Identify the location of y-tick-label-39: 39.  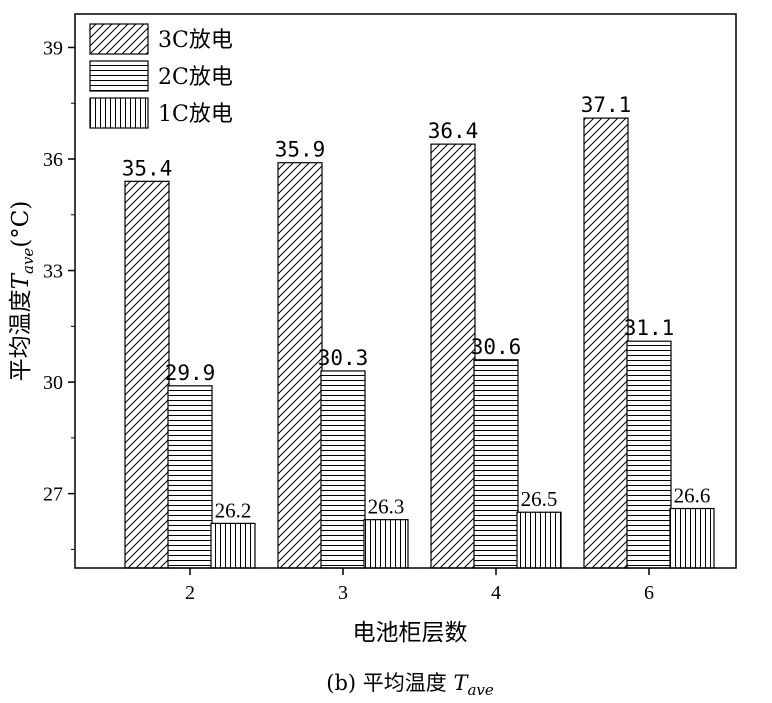
(53, 48).